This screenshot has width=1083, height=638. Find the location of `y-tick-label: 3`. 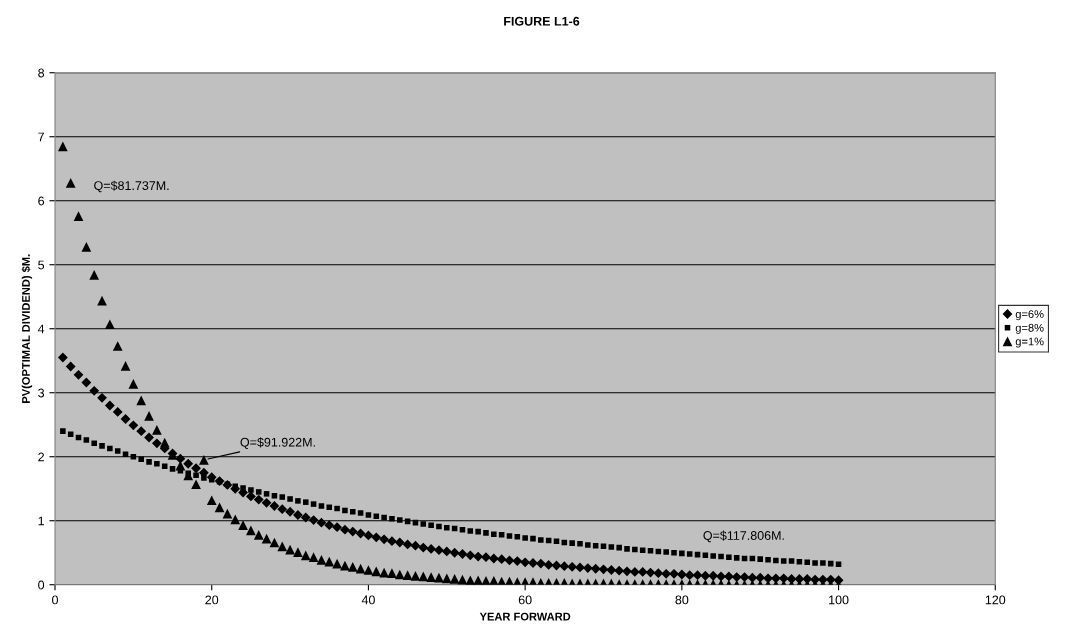

y-tick-label: 3 is located at coordinates (41, 393).